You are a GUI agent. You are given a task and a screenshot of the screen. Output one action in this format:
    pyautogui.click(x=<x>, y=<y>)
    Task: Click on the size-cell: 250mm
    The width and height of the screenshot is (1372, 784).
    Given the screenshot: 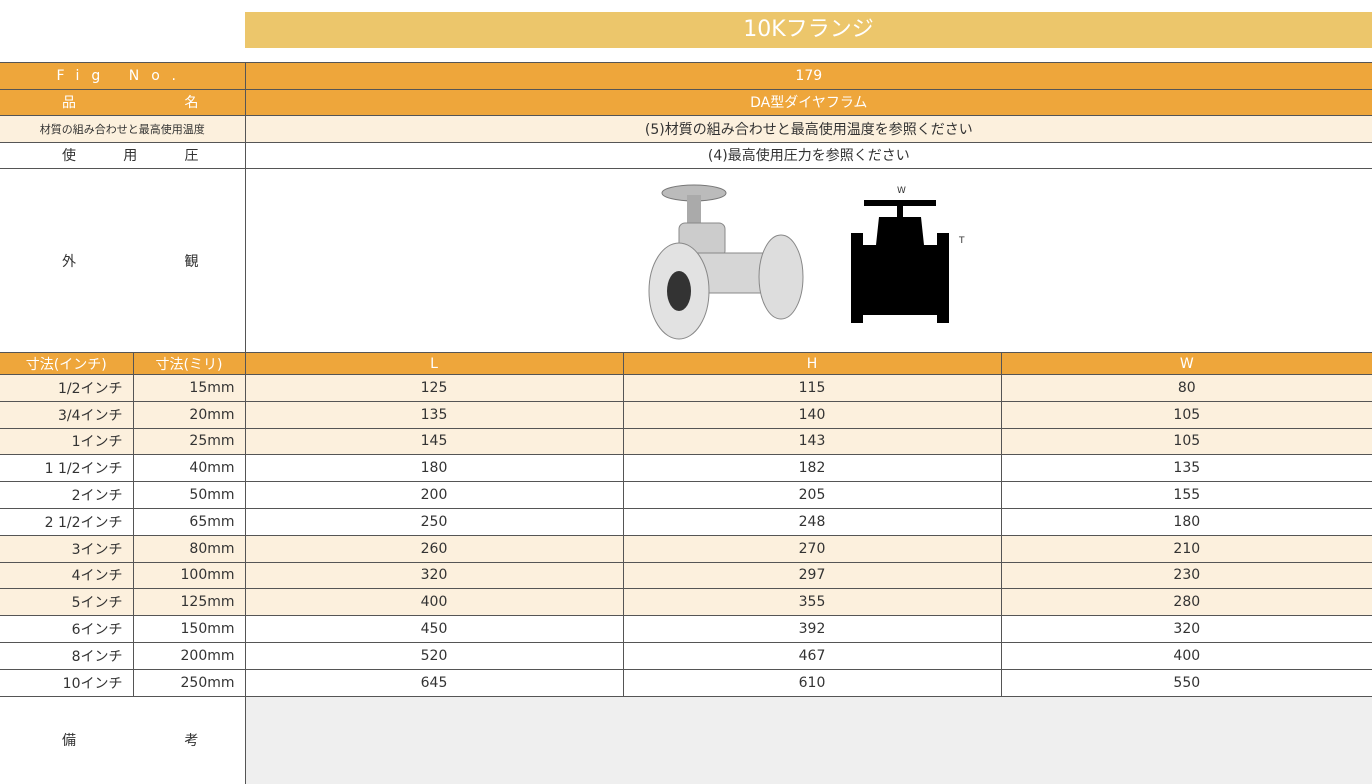 What is the action you would take?
    pyautogui.click(x=189, y=682)
    